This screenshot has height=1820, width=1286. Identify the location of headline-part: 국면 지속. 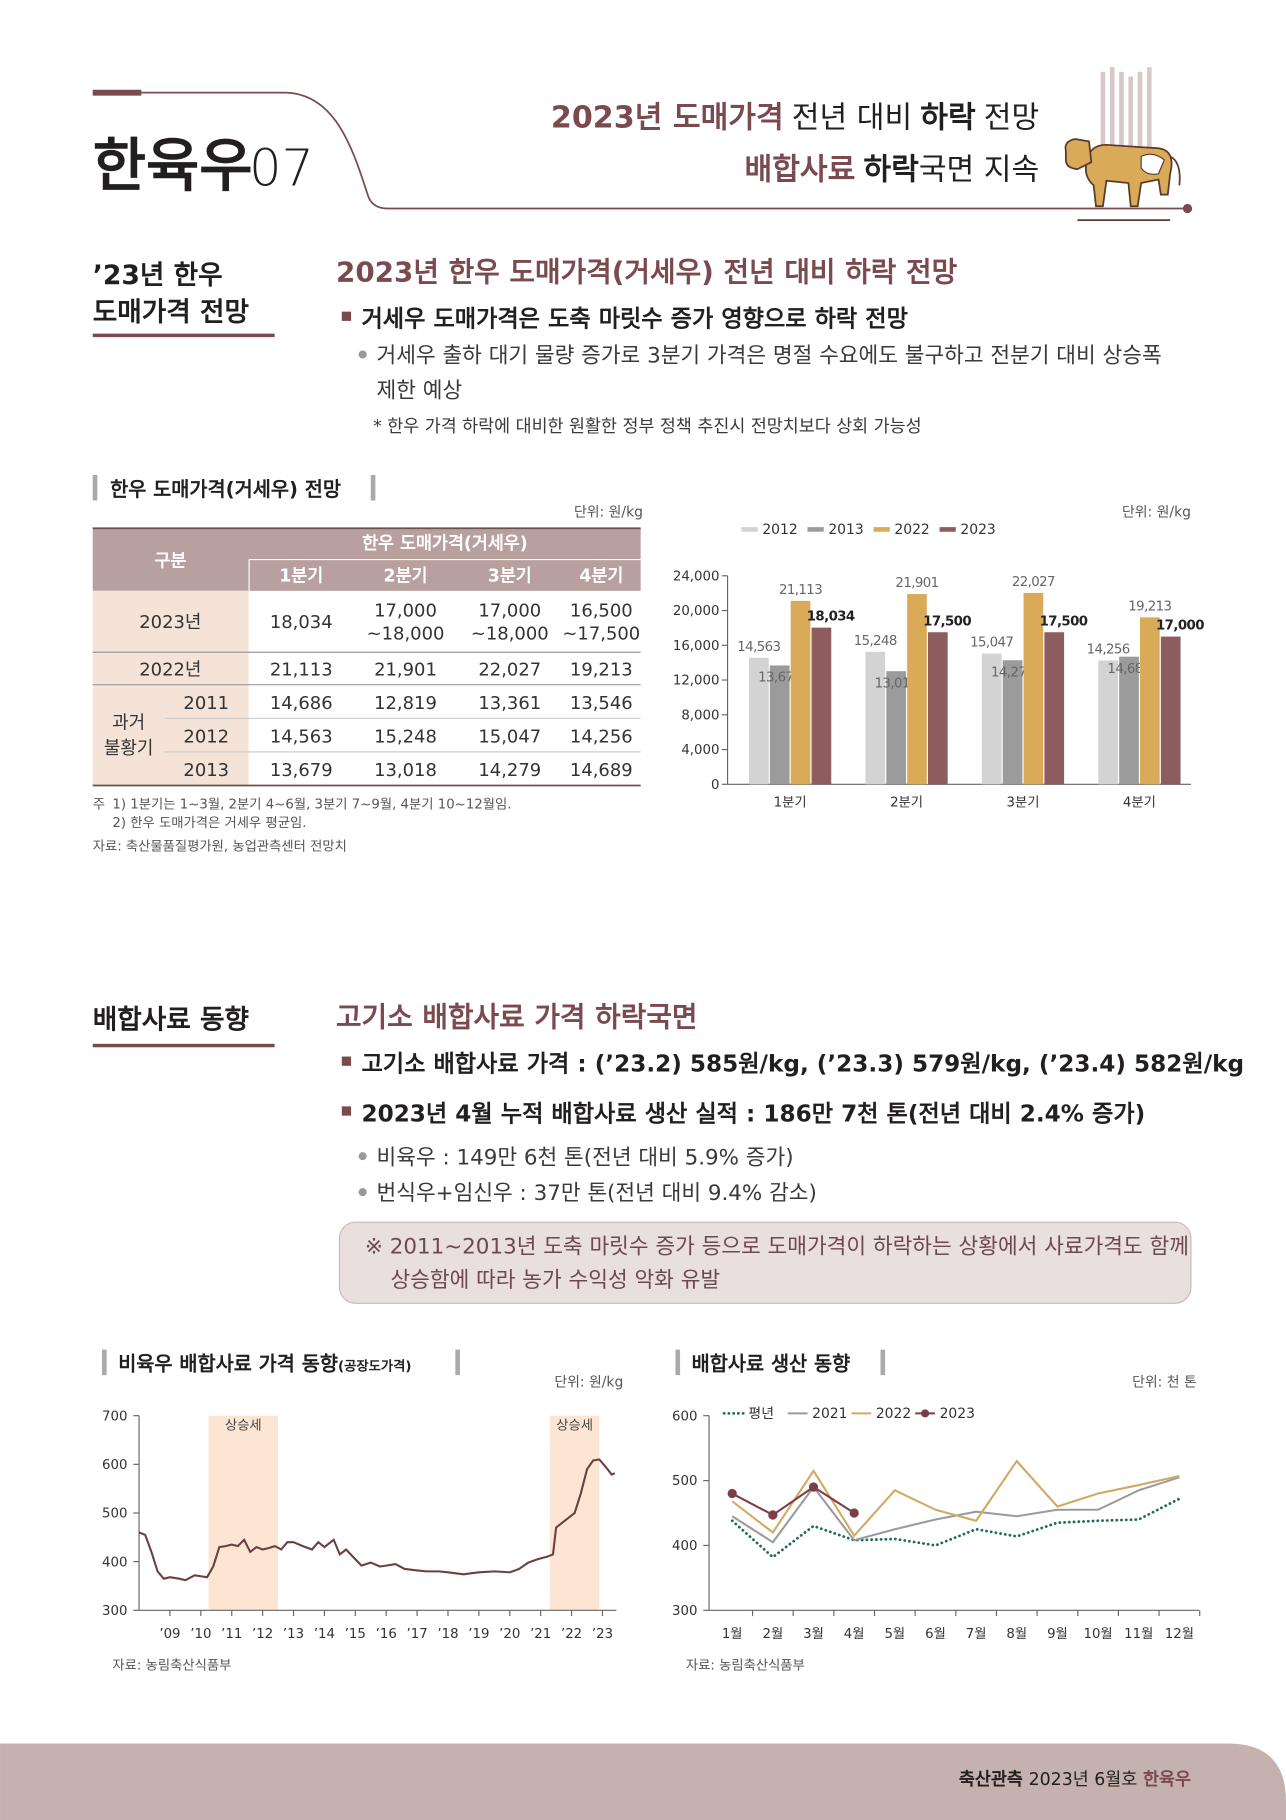
(979, 170).